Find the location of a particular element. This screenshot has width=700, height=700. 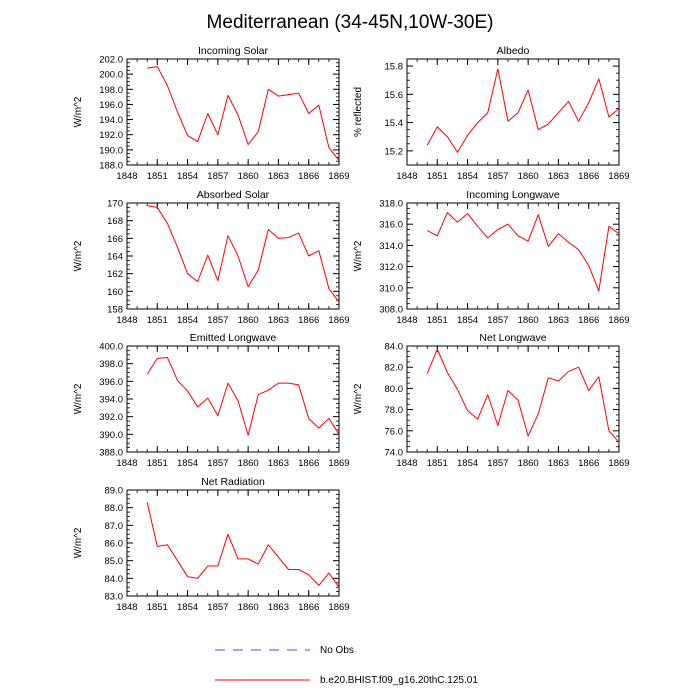

legend: No Obs b.e20.BHIST.f09_g16.20thC.125.01 is located at coordinates (346, 665).